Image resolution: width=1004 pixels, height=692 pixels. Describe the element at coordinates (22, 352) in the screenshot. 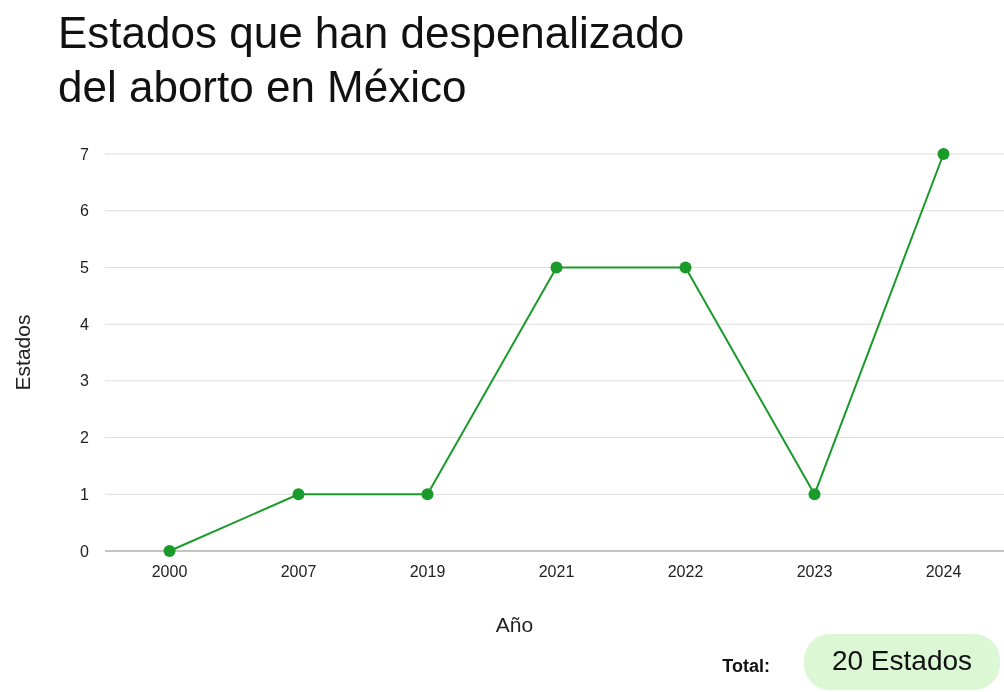

I see `y-axis-title: Estados` at that location.